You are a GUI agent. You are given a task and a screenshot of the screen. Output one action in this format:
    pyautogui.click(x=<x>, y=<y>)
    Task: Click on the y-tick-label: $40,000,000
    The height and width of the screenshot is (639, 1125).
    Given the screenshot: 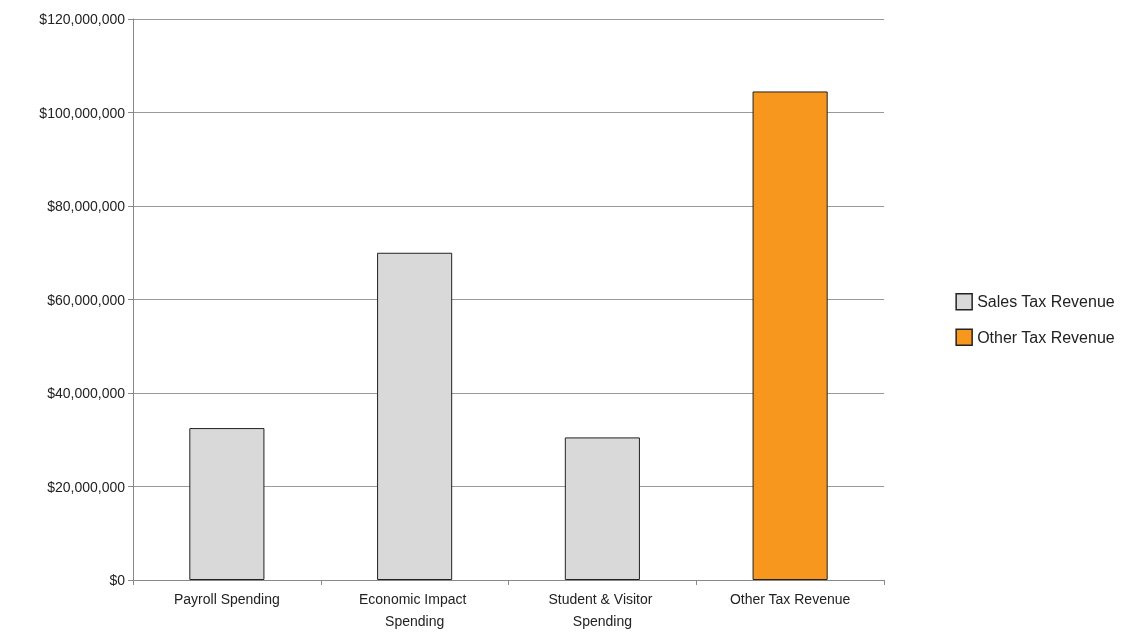 What is the action you would take?
    pyautogui.click(x=86, y=393)
    